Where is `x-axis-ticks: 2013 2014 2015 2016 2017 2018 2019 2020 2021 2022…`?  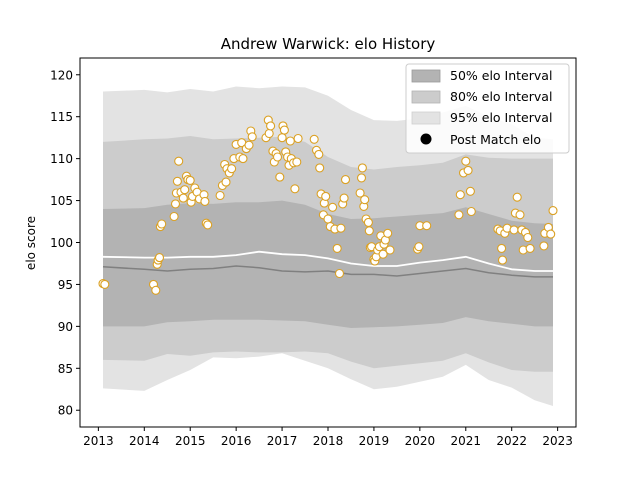 x-axis-ticks: 2013 2014 2015 2016 2017 2018 2019 2020 2021 2022… is located at coordinates (328, 437).